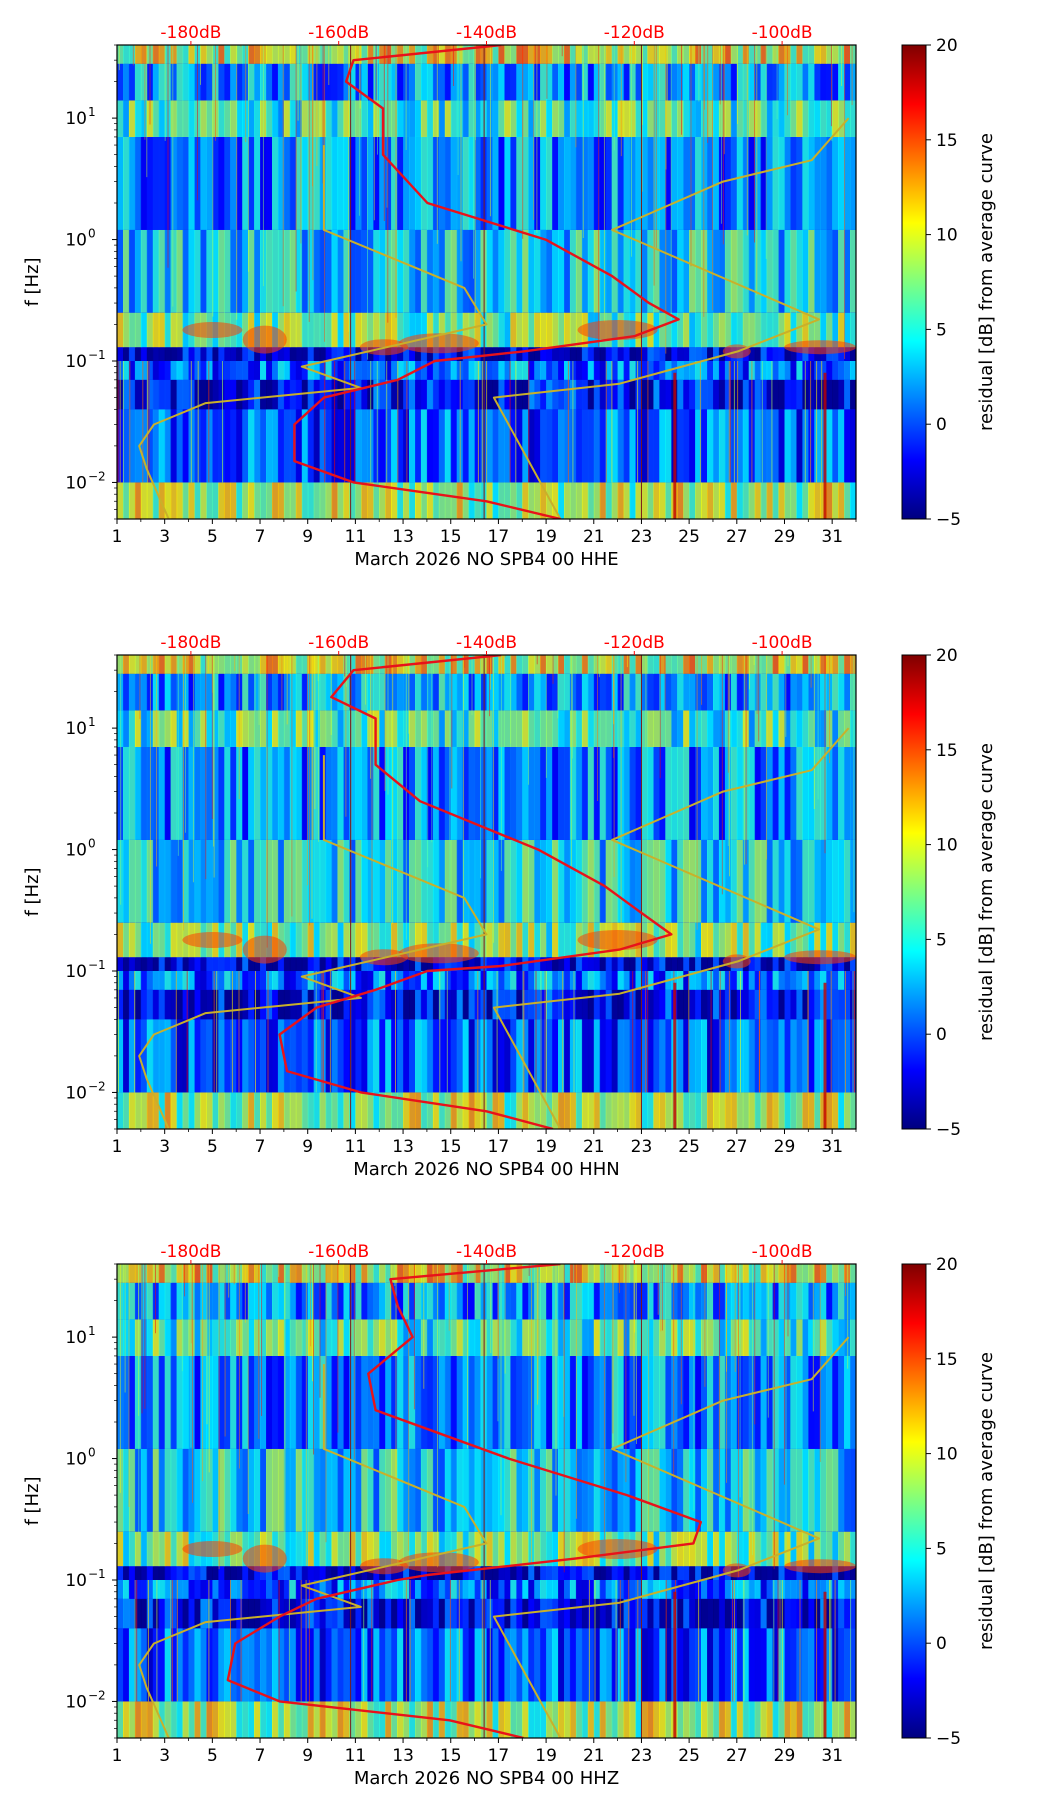 The height and width of the screenshot is (1806, 1052). I want to click on colorbar-tick-label: −5, so click(948, 520).